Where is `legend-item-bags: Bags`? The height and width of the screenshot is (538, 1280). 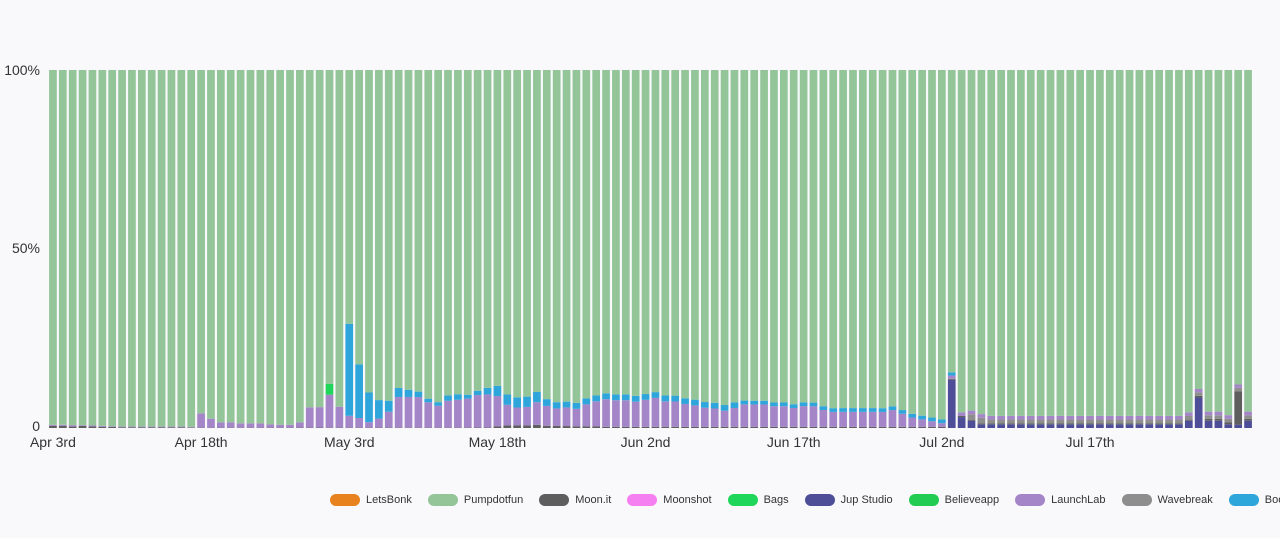 legend-item-bags: Bags is located at coordinates (758, 500).